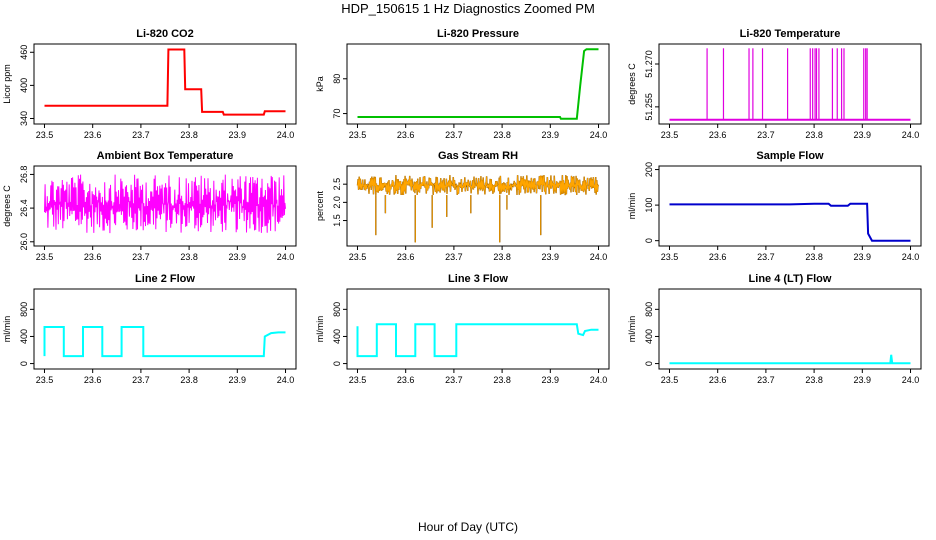 This screenshot has width=936, height=540. Describe the element at coordinates (468, 8) in the screenshot. I see `figure-title: HDP_150615 1 Hz Diagnostics Zoomed PM` at that location.